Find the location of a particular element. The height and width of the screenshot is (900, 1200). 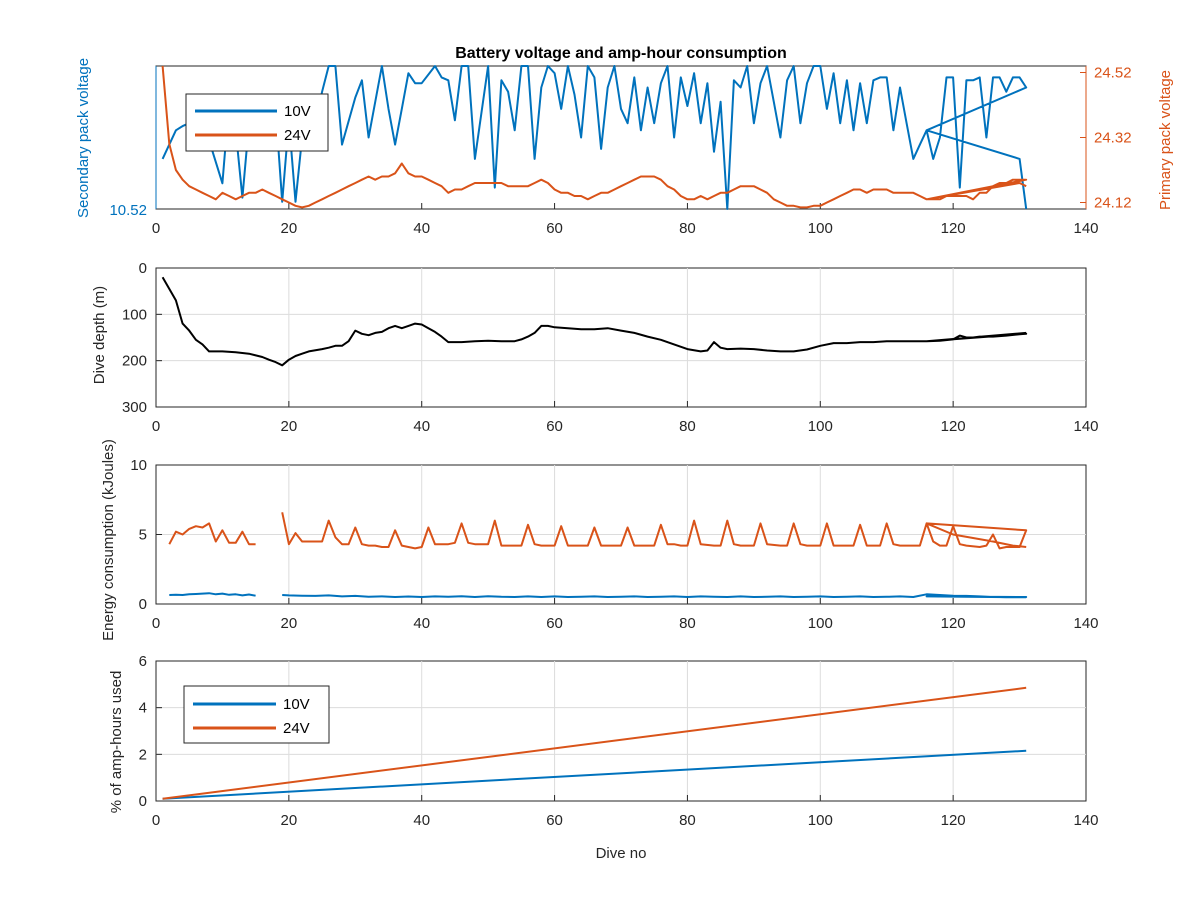

amphours-grid is located at coordinates (621, 731).